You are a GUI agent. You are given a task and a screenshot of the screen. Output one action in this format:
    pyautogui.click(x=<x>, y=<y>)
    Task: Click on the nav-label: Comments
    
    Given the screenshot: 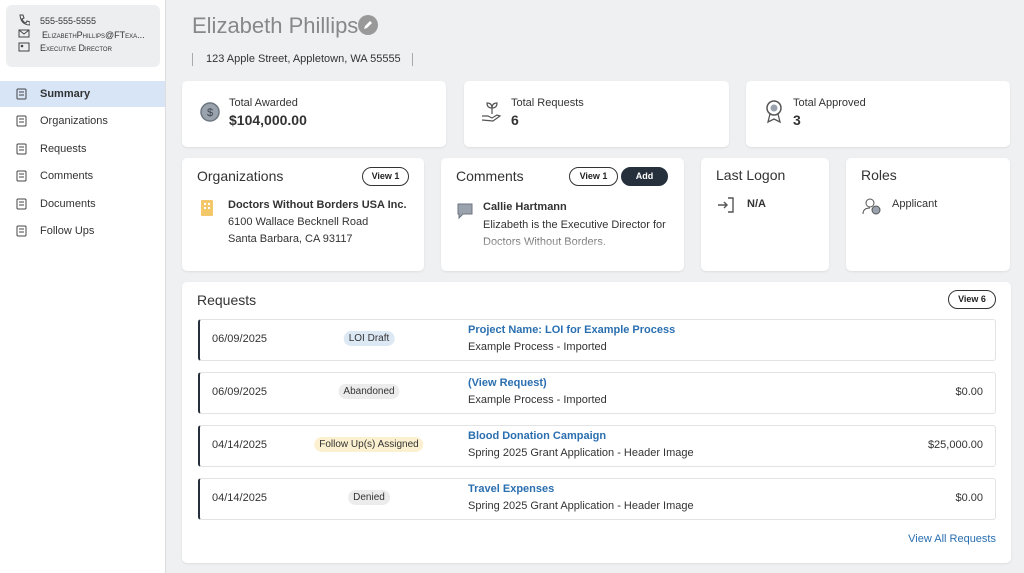 What is the action you would take?
    pyautogui.click(x=67, y=176)
    